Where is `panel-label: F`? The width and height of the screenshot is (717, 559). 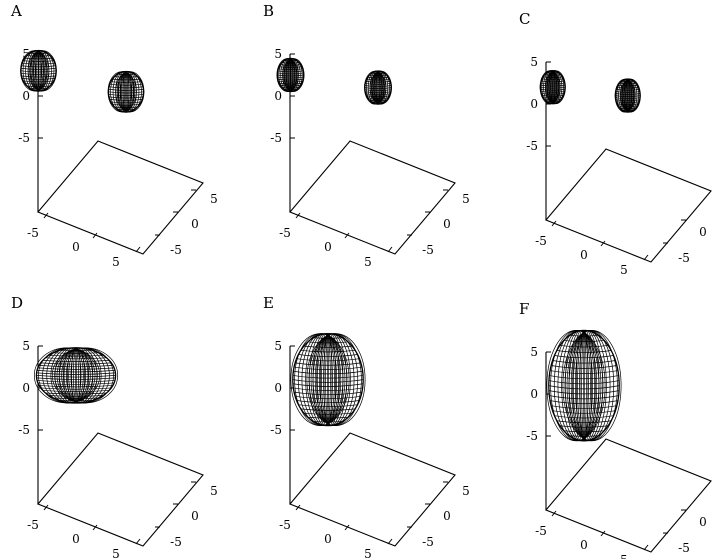
panel-label: F is located at coordinates (524, 309).